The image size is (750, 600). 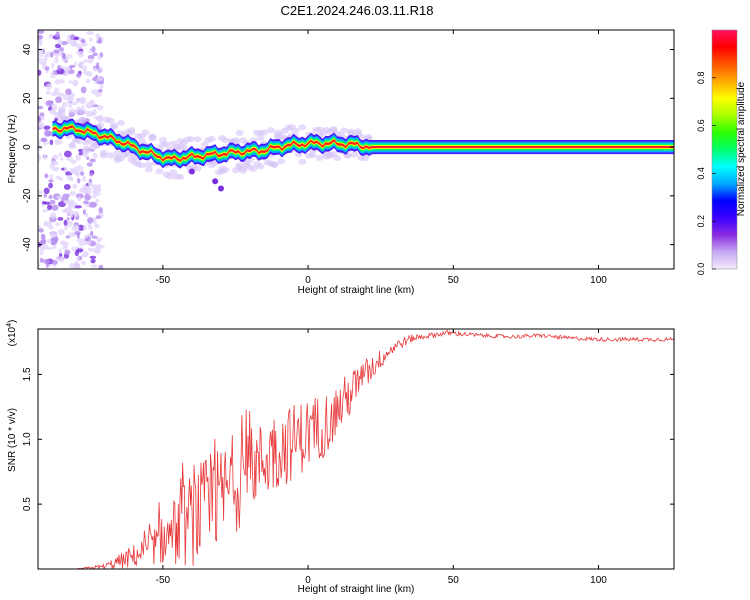 What do you see at coordinates (12, 333) in the screenshot?
I see `snr-scale-label: (x104)` at bounding box center [12, 333].